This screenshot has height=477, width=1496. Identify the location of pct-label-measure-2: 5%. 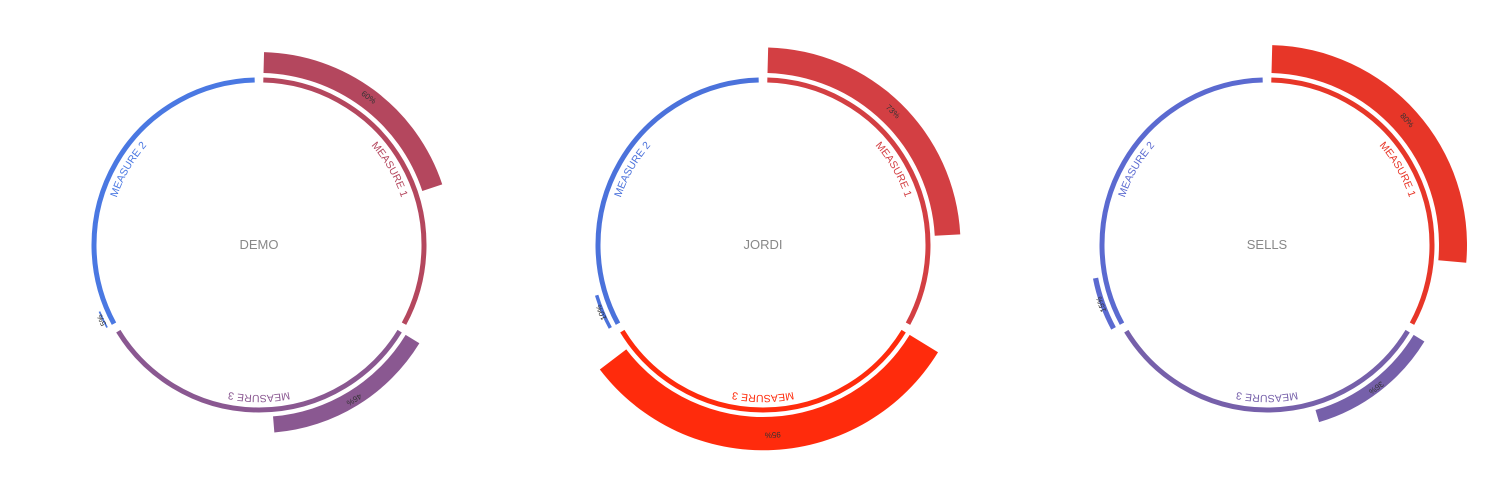
(101, 320).